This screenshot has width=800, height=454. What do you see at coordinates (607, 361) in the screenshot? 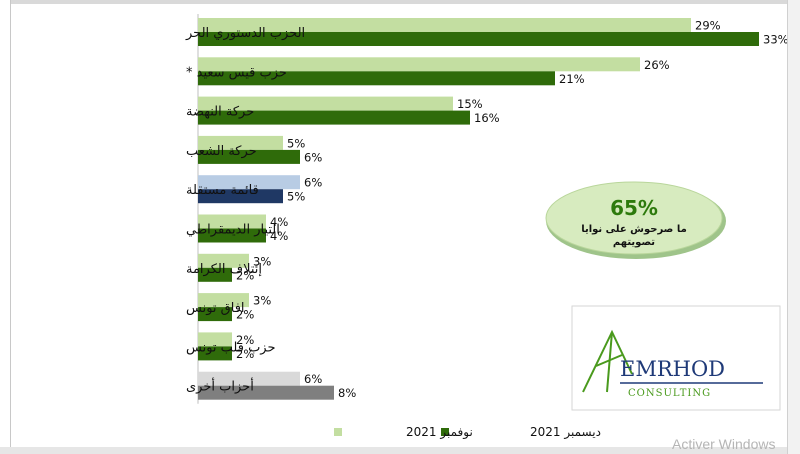
I see `logo-mark-icon` at bounding box center [607, 361].